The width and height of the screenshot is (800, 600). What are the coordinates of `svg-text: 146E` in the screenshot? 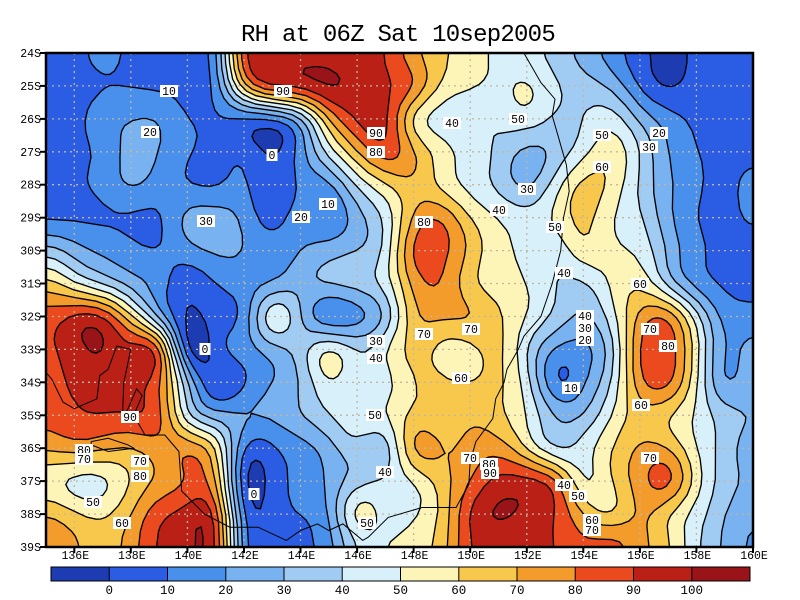 It's located at (358, 556).